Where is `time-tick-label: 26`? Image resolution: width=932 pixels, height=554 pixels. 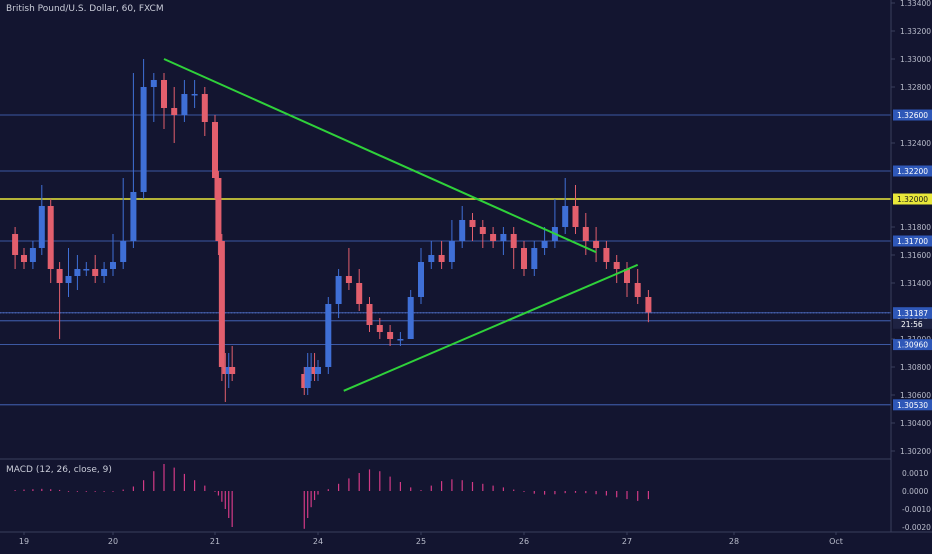 time-tick-label: 26 is located at coordinates (524, 541).